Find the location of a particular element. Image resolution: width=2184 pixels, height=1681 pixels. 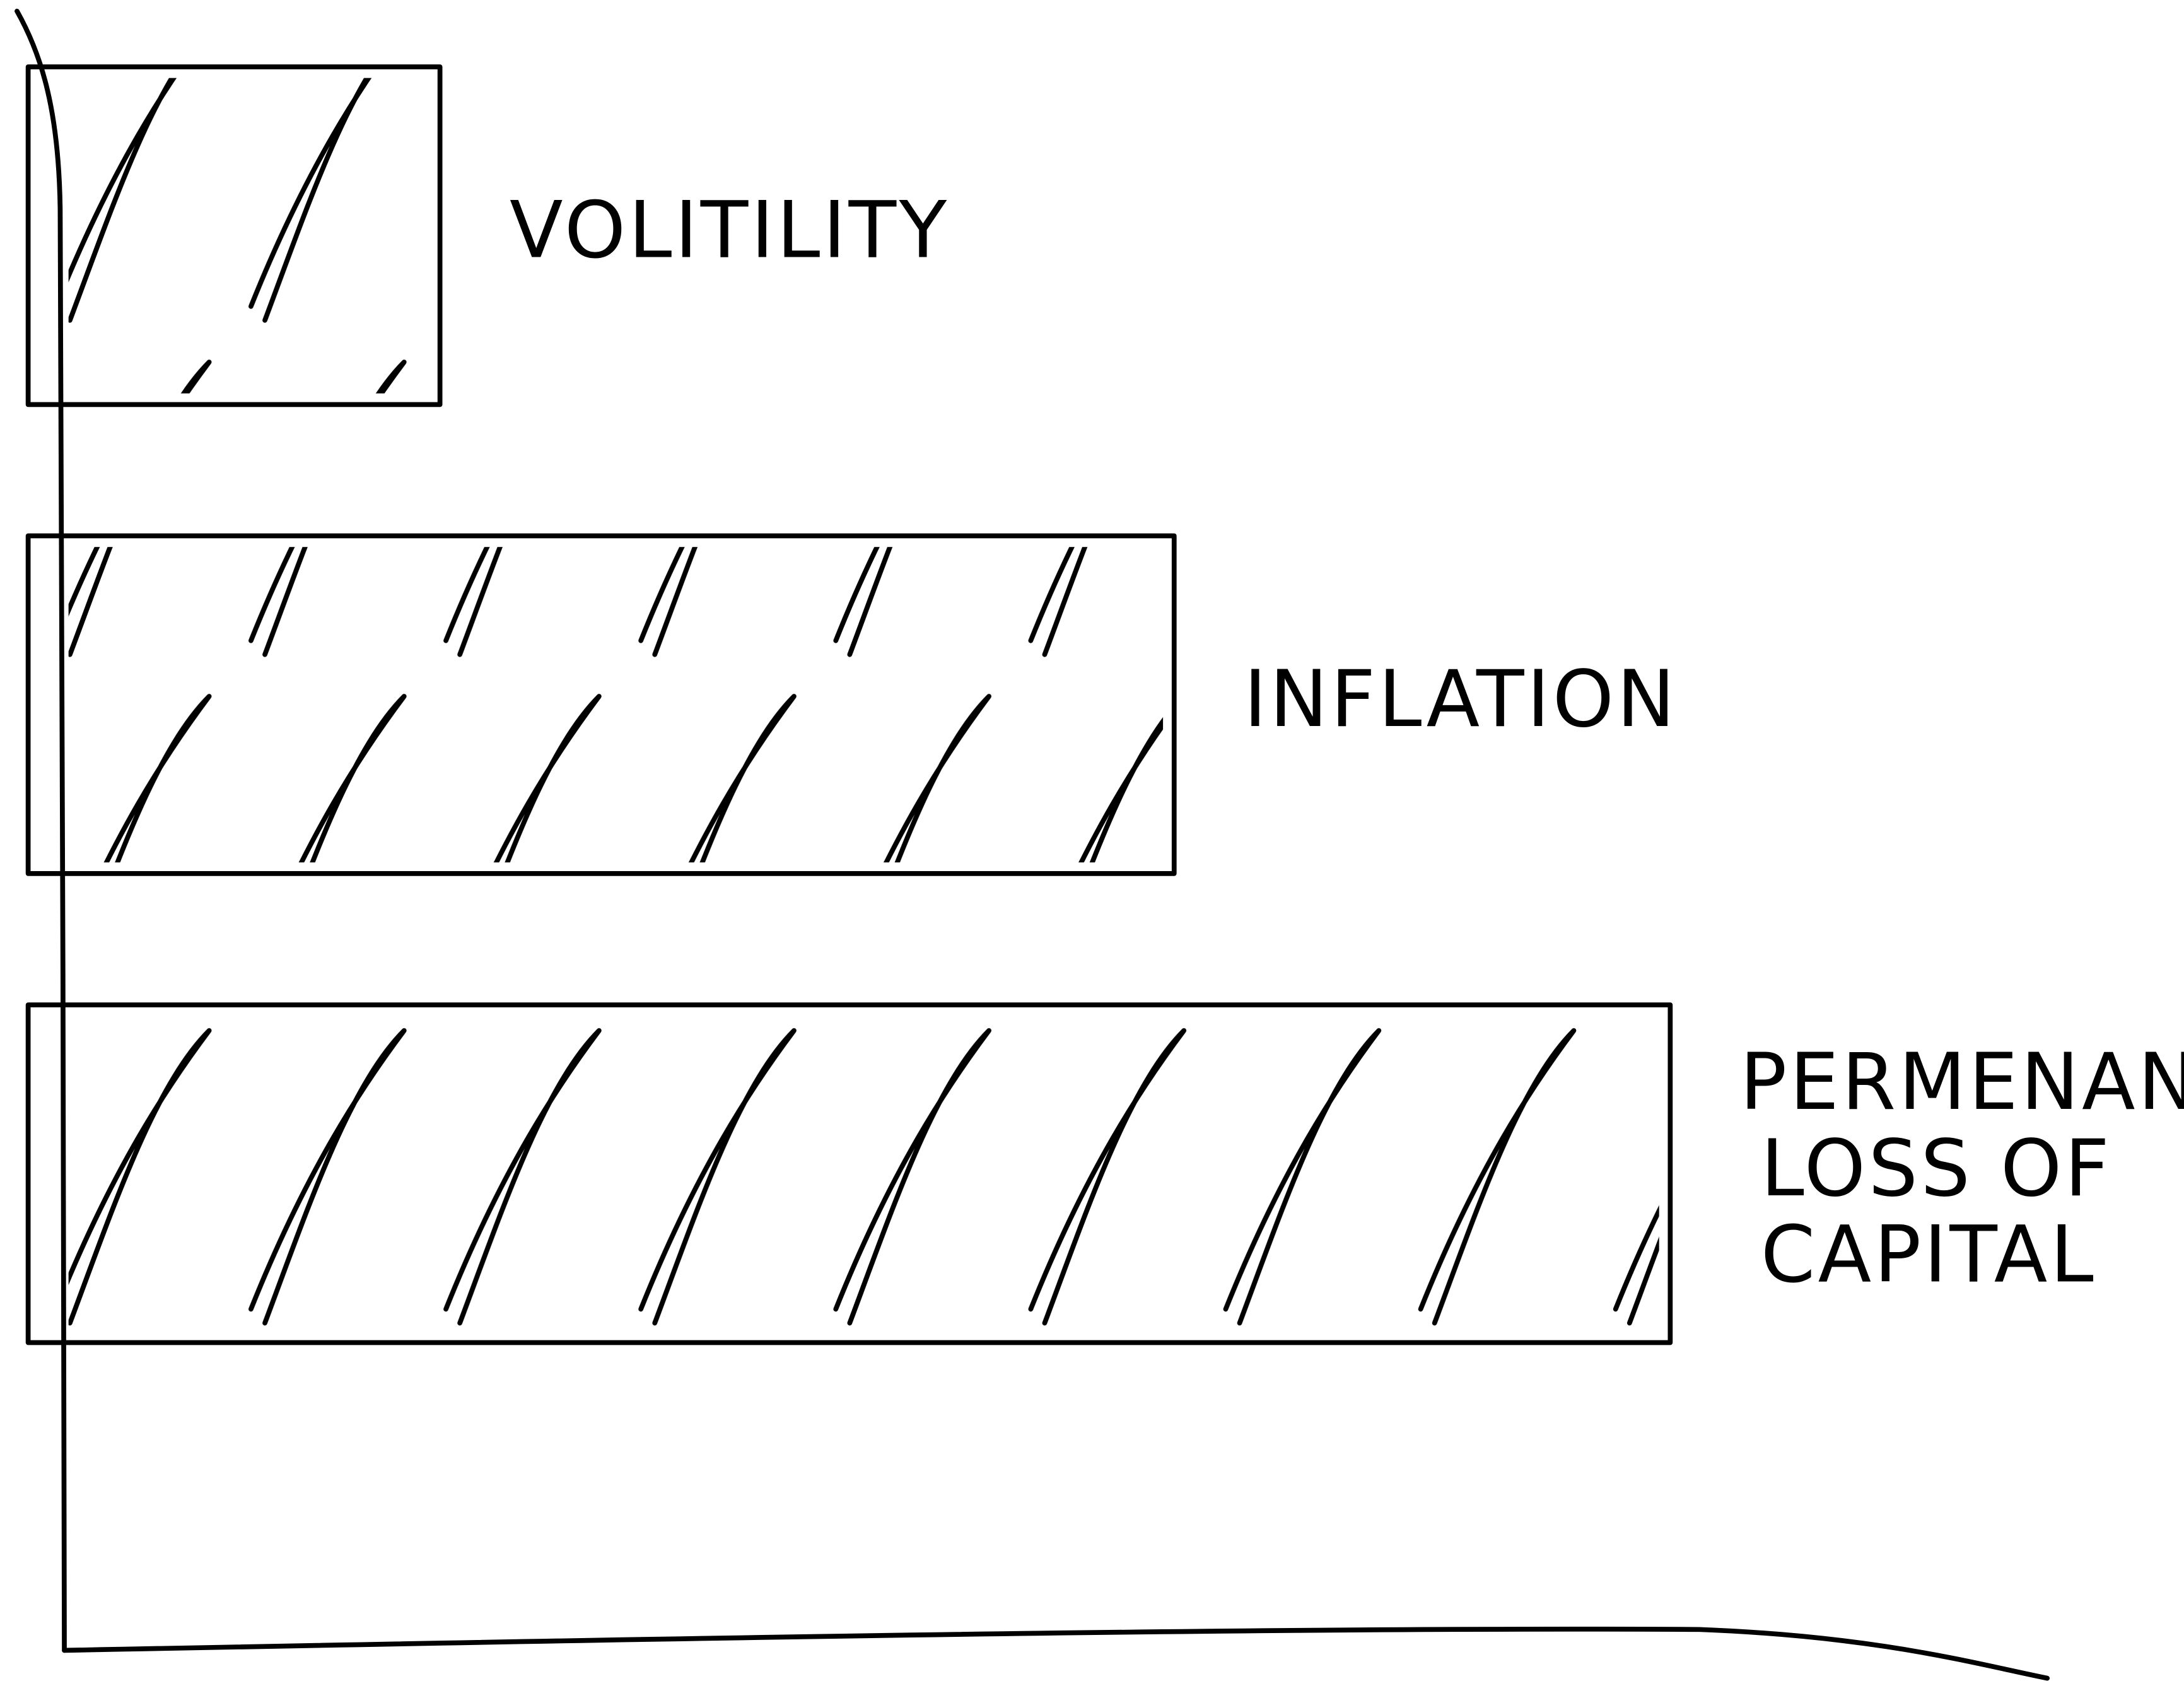

y-axis is located at coordinates (41, 830).